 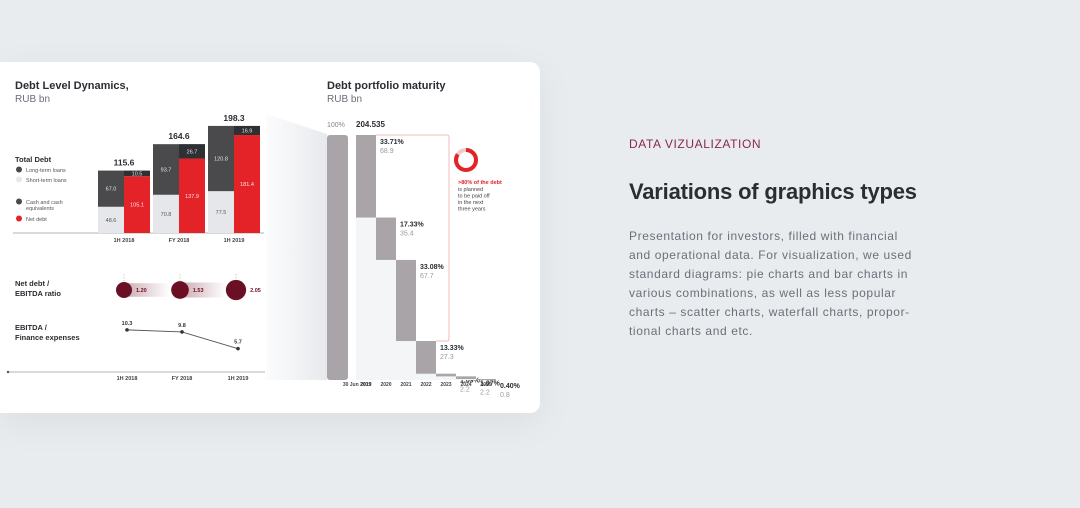 I want to click on debt-category-label: 1H 2018, so click(x=124, y=241).